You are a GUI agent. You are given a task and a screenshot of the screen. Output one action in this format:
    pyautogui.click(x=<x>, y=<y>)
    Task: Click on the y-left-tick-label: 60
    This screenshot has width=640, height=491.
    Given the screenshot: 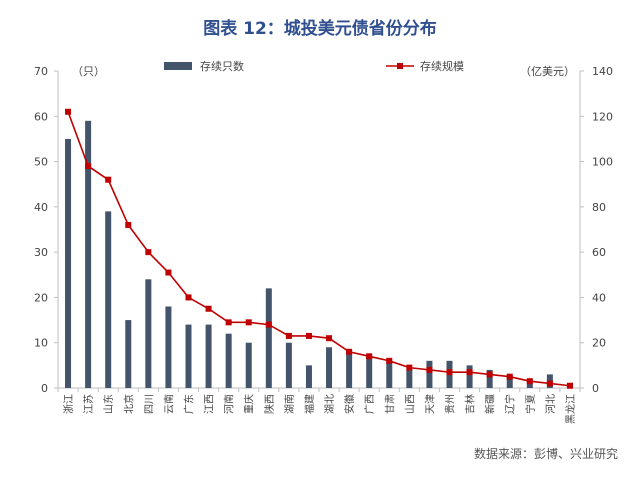 What is the action you would take?
    pyautogui.click(x=41, y=116)
    